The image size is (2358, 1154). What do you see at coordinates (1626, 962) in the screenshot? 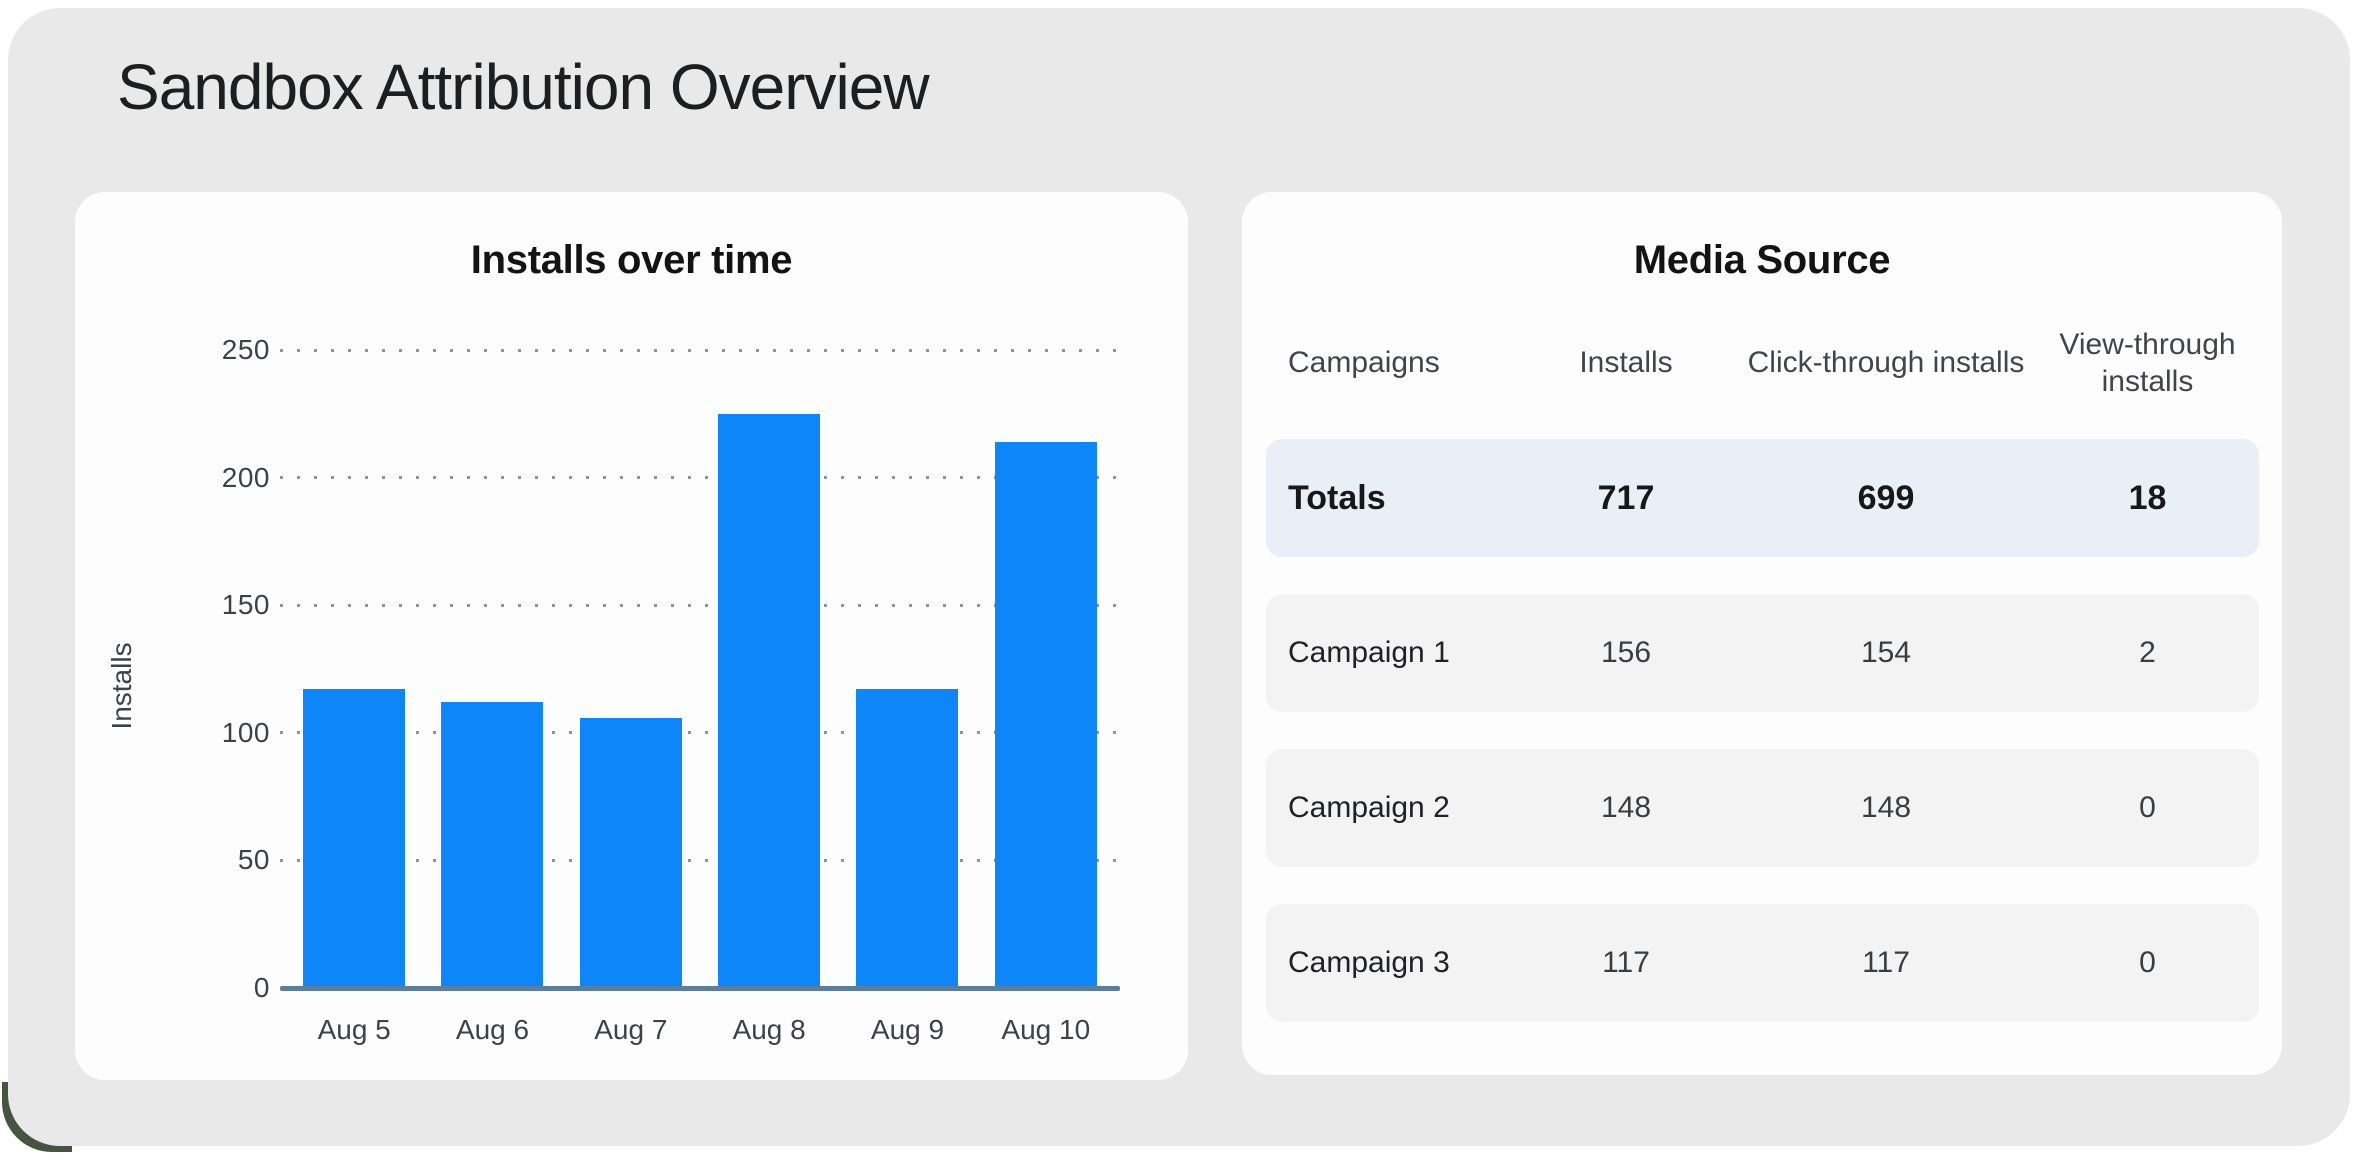
I see `campaign-installs: 117` at bounding box center [1626, 962].